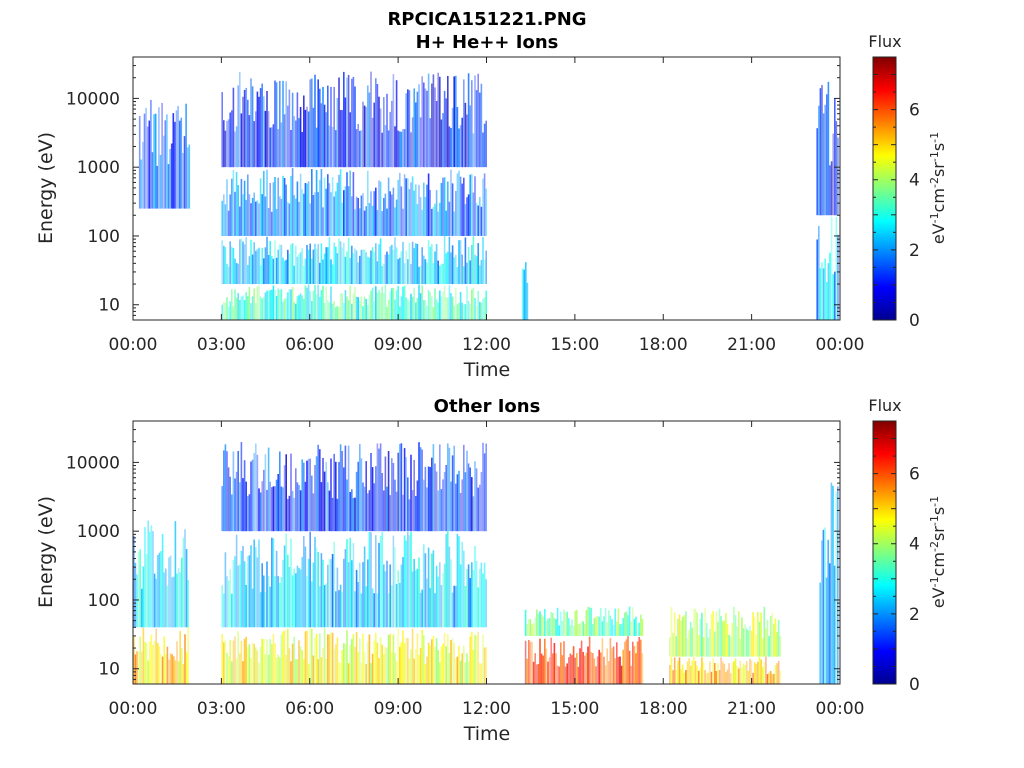 Image resolution: width=1024 pixels, height=768 pixels. I want to click on panel-title: Other Ions, so click(487, 406).